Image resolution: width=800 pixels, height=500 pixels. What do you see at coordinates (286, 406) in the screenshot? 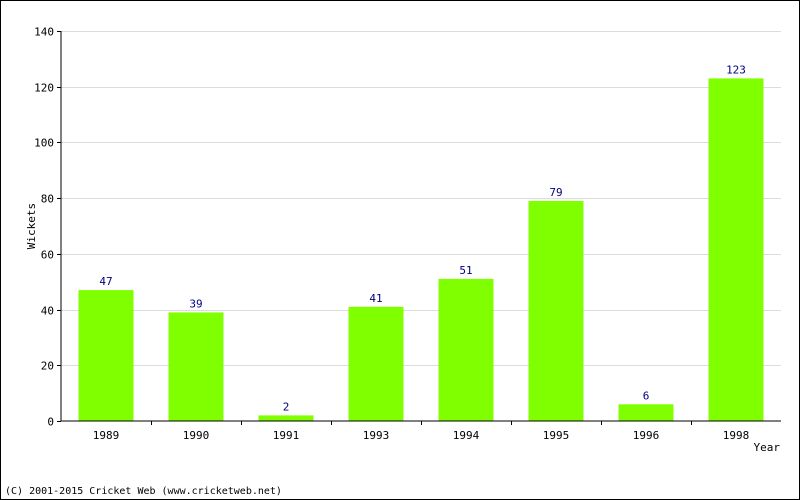
I see `bar-value-label: 2` at bounding box center [286, 406].